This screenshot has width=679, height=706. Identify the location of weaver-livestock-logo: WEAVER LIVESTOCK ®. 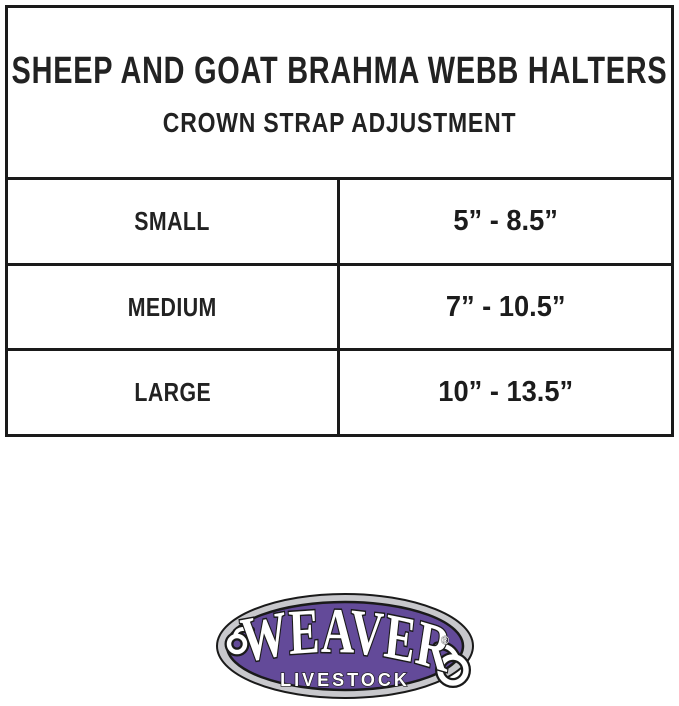
(345, 644).